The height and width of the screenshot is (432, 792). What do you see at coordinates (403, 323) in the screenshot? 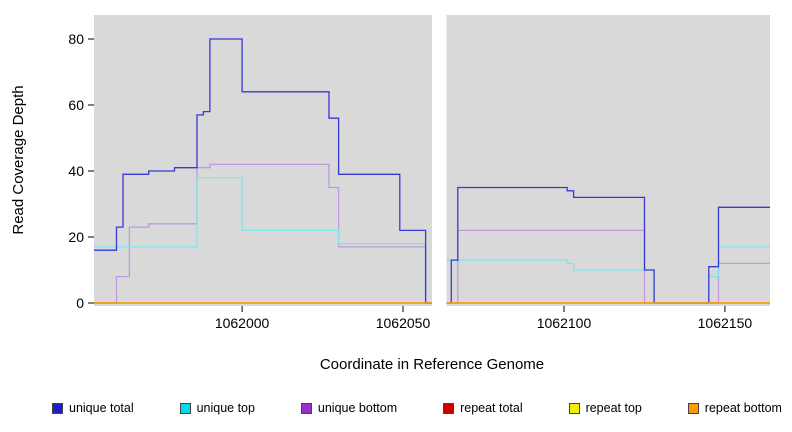
I see `x-tick-label: 1062050` at bounding box center [403, 323].